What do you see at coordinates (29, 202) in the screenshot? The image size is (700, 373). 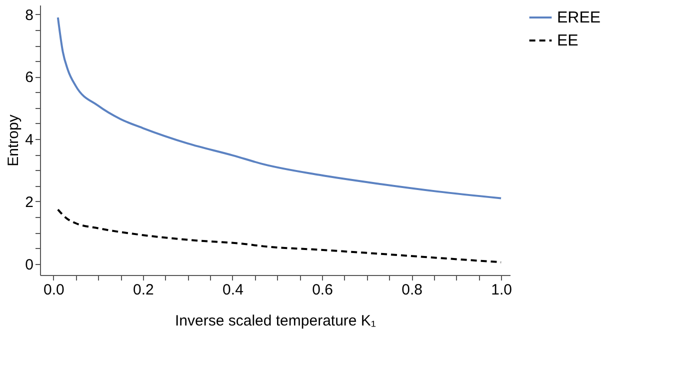 I see `y-tick-label: 2` at bounding box center [29, 202].